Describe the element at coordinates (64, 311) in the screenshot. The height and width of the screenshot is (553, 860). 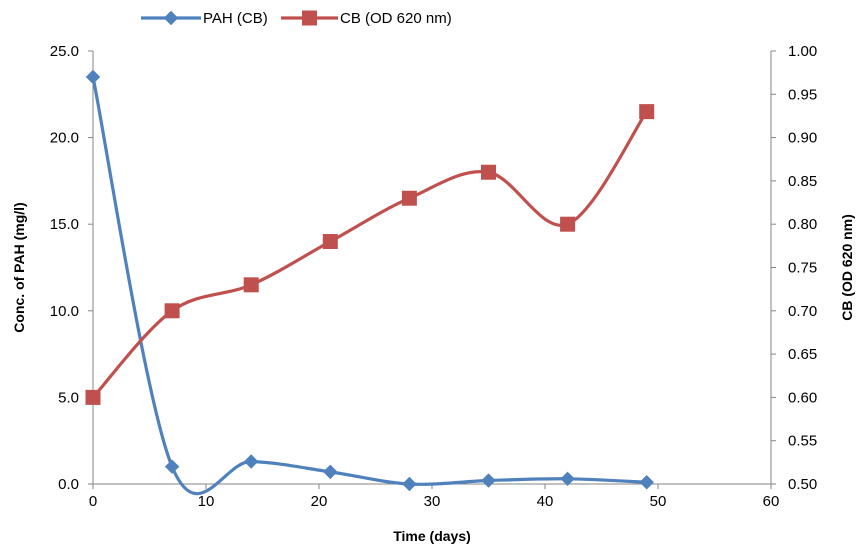
I see `y-tick-label: 10.0` at that location.